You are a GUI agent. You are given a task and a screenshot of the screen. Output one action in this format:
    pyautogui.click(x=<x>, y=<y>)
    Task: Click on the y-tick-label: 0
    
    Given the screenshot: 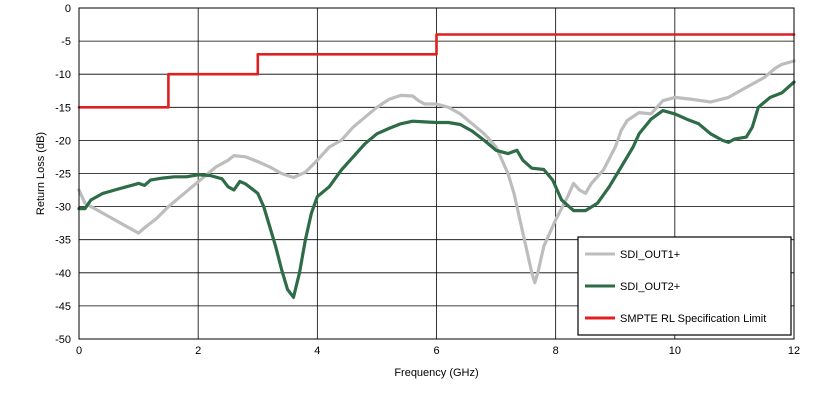 What is the action you would take?
    pyautogui.click(x=68, y=9)
    